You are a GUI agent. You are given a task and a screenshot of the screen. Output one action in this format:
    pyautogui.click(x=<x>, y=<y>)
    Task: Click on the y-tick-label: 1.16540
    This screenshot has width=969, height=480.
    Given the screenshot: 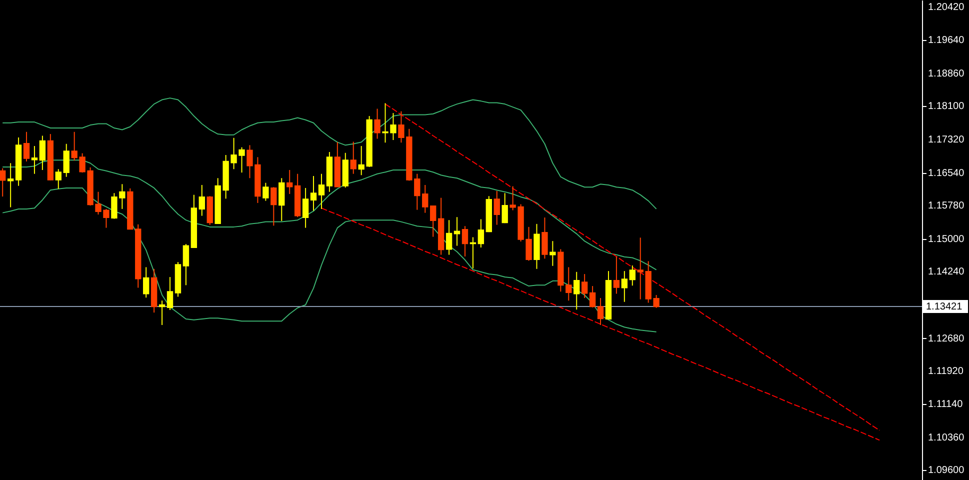 What is the action you would take?
    pyautogui.click(x=946, y=173)
    